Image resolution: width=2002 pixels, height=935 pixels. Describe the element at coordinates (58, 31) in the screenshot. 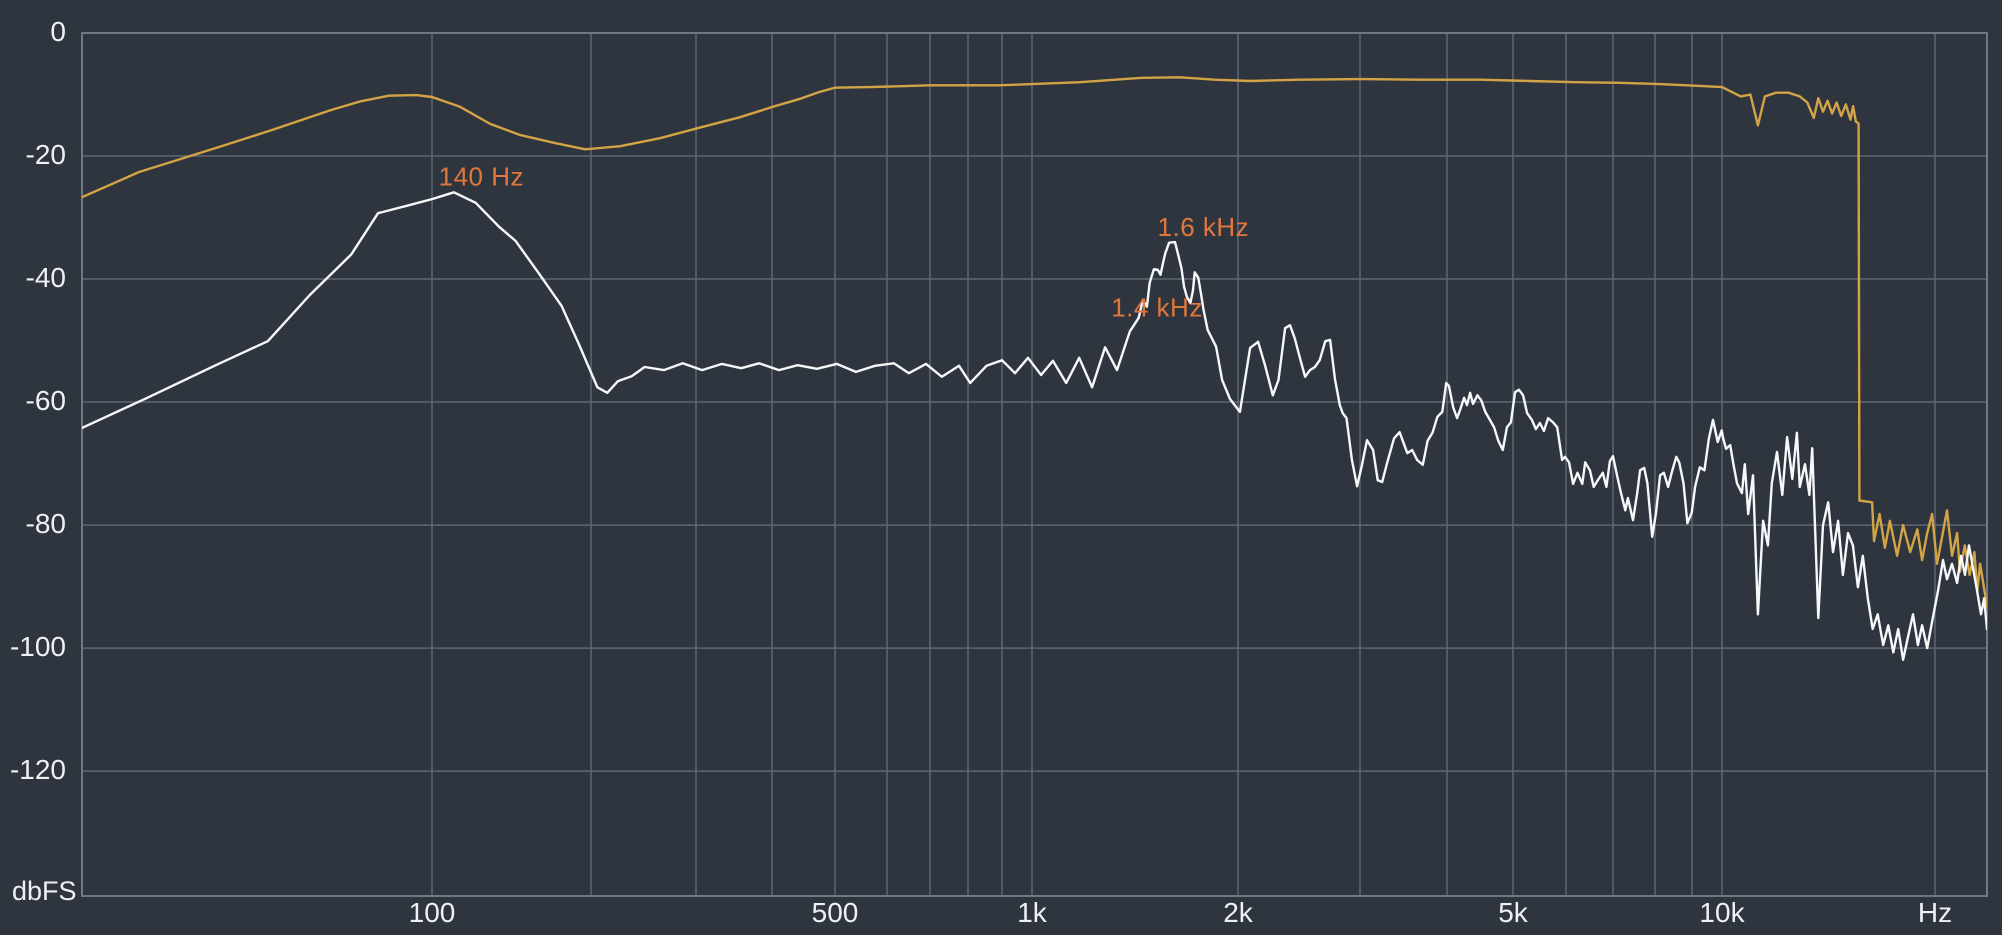

I see `y-tick-label: 0` at that location.